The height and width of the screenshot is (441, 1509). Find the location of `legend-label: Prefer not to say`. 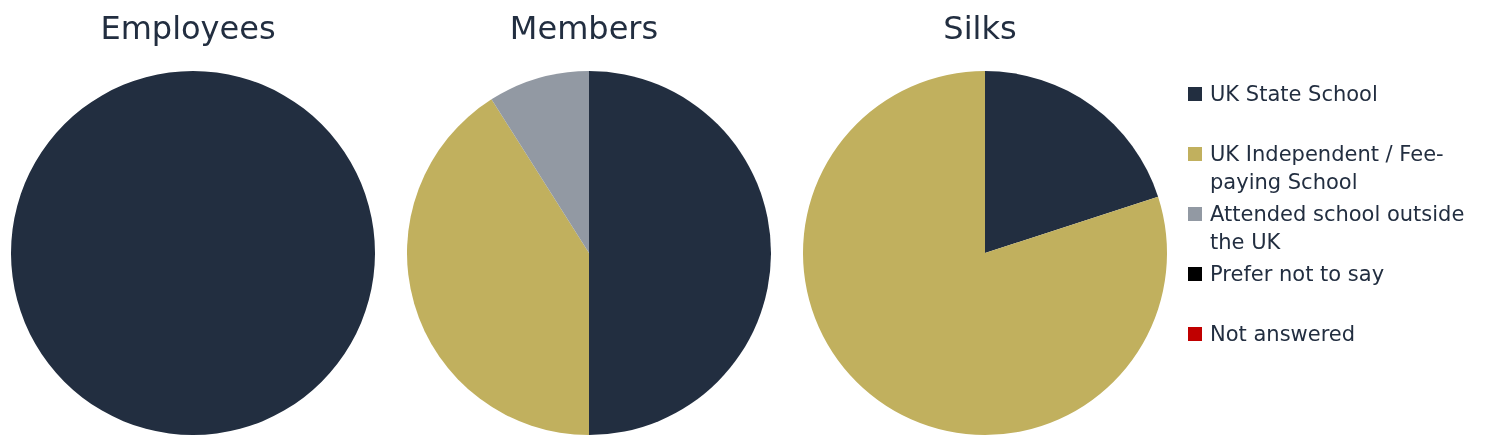

legend-label: Prefer not to say is located at coordinates (1297, 274).